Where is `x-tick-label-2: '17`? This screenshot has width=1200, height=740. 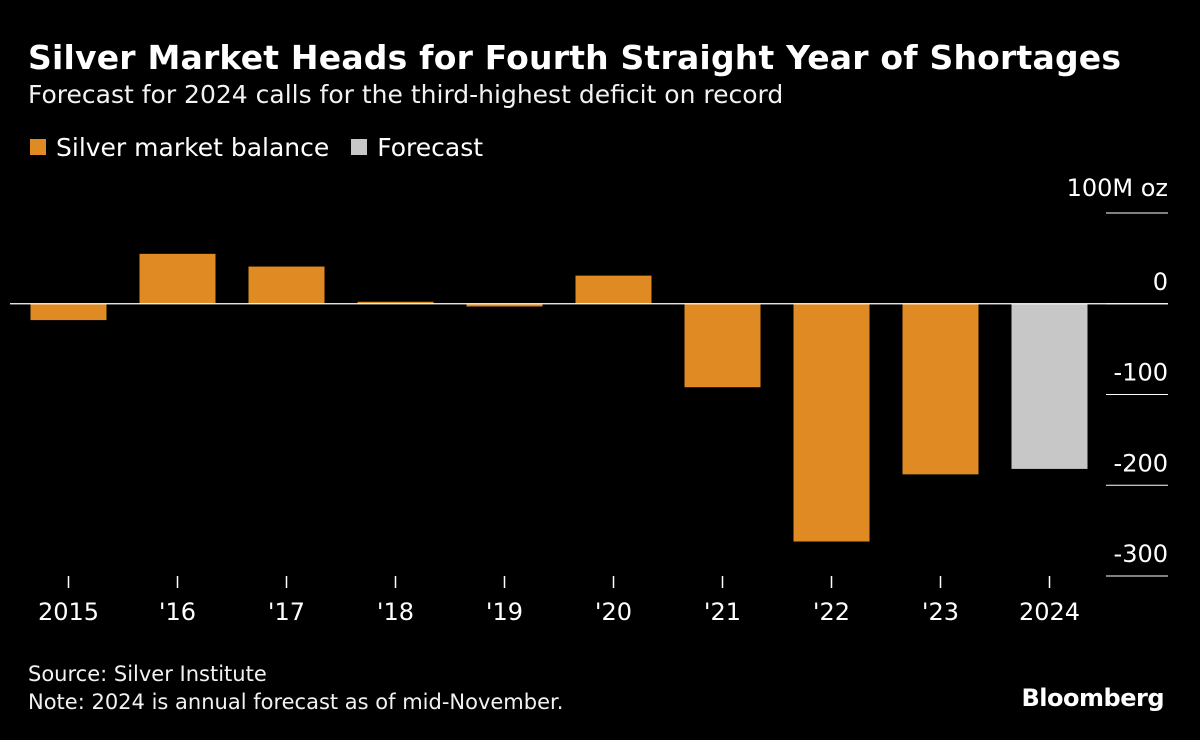
x-tick-label-2: '17 is located at coordinates (286, 612).